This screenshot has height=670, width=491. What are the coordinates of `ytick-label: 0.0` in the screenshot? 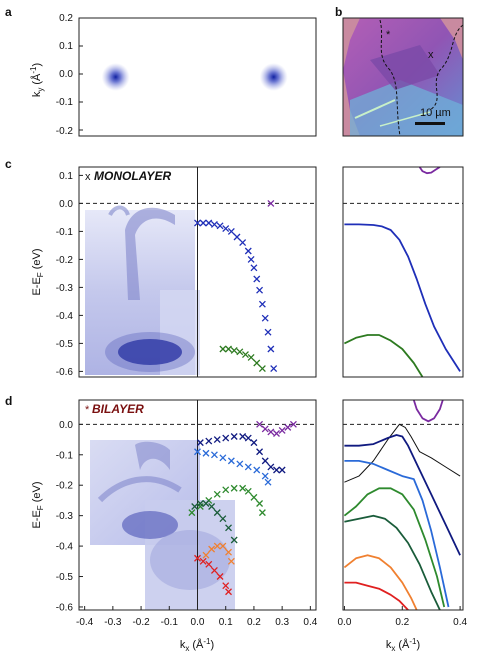 It's located at (66, 204).